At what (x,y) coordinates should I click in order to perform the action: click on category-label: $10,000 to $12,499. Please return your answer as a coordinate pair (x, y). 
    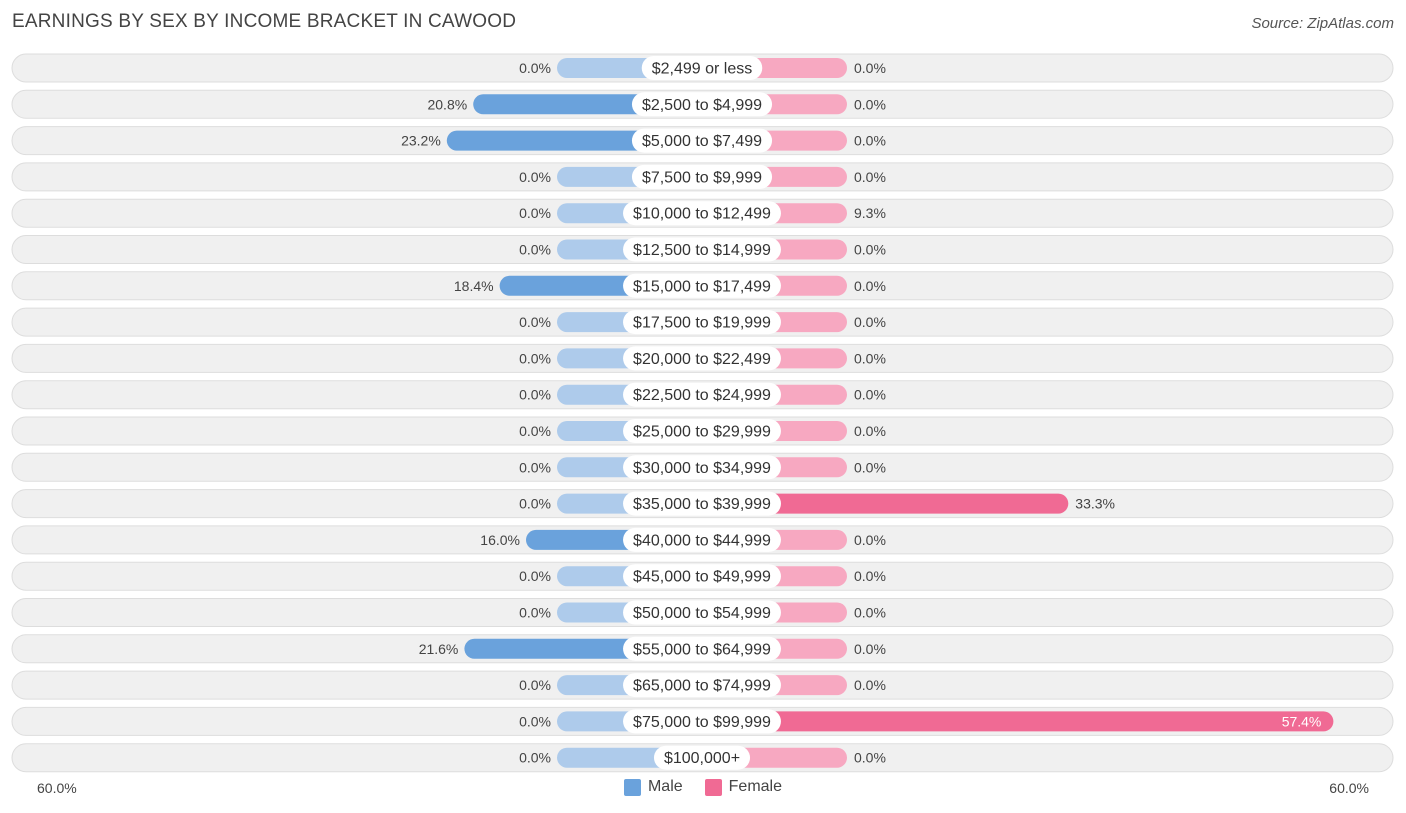
    Looking at the image, I should click on (702, 214).